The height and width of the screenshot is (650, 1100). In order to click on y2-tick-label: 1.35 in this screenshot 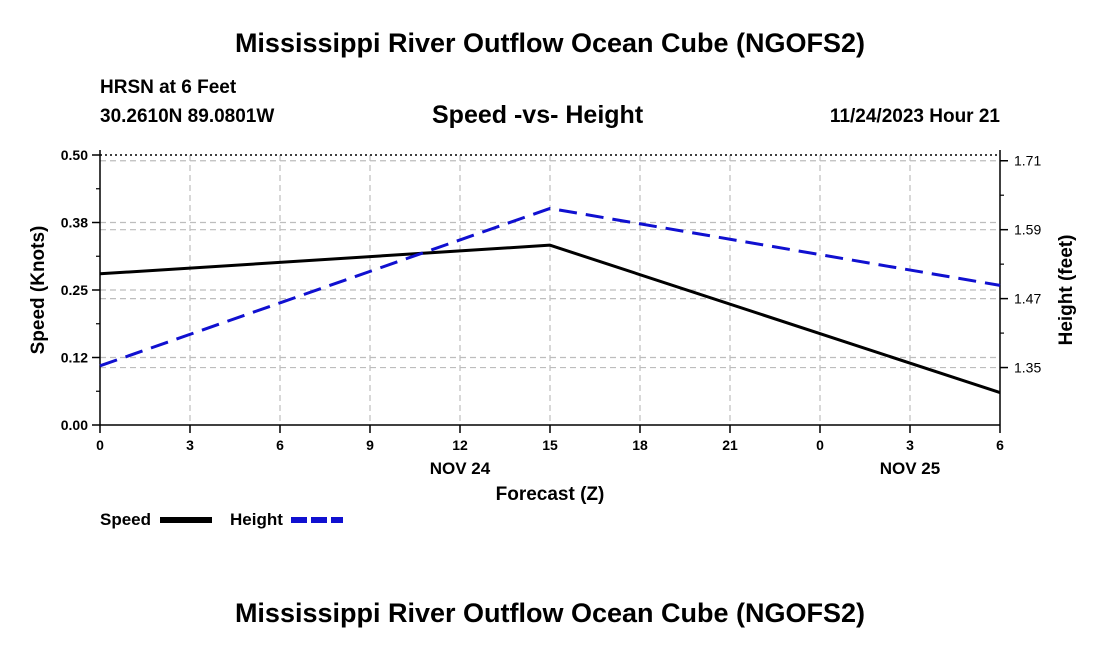, I will do `click(1027, 368)`.